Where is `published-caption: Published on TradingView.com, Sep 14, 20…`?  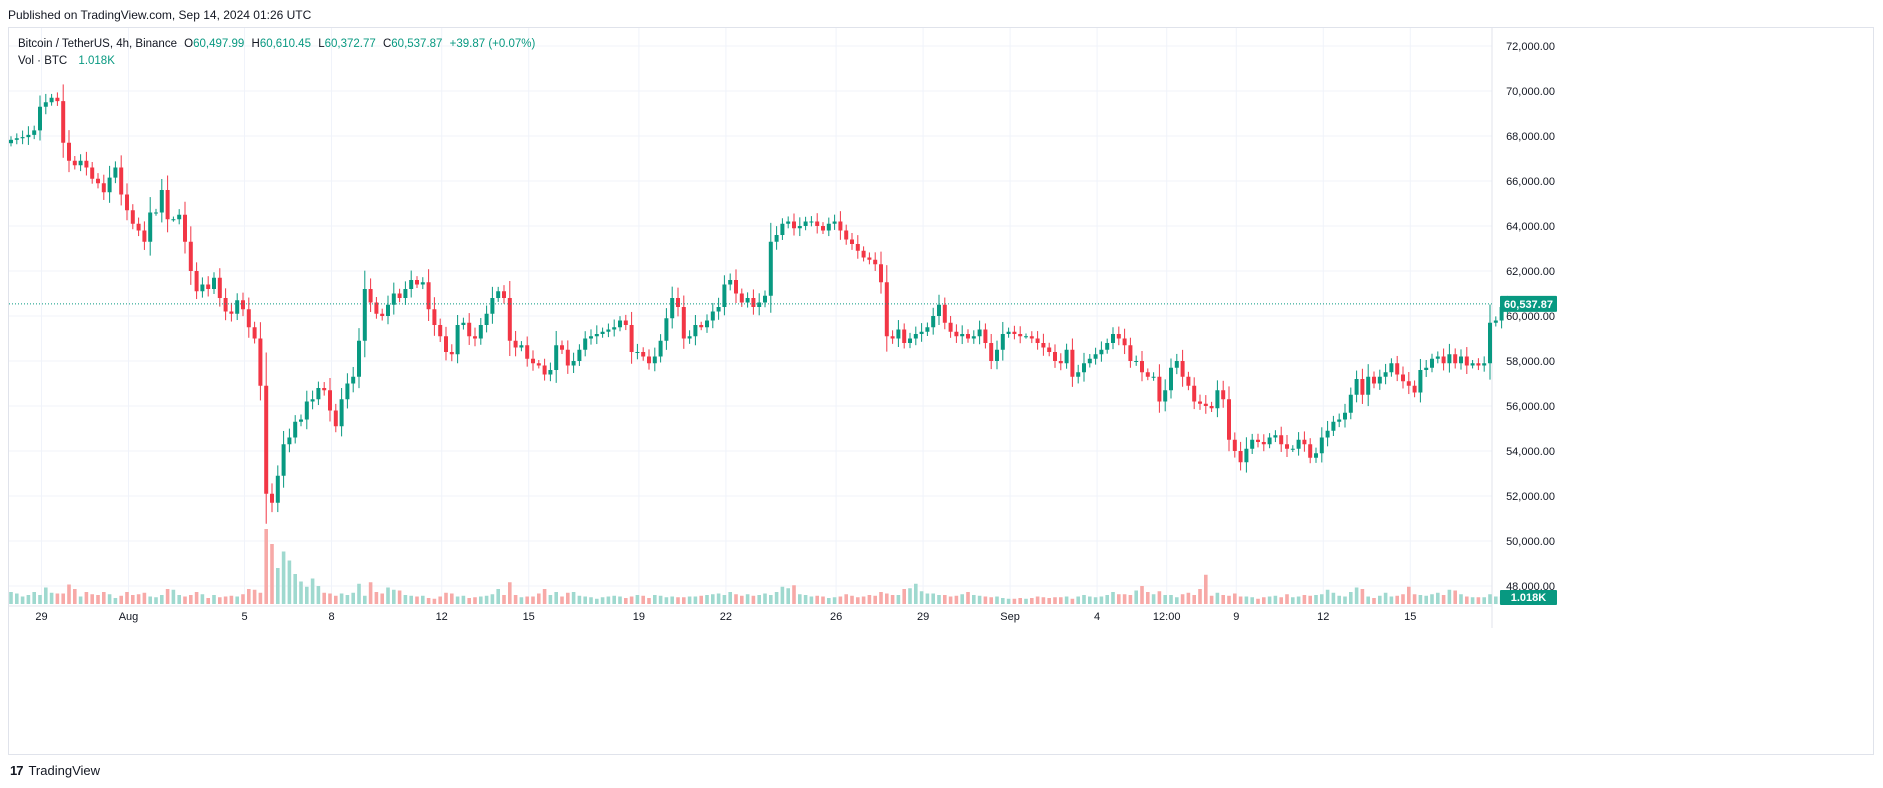
published-caption: Published on TradingView.com, Sep 14, 20… is located at coordinates (160, 15).